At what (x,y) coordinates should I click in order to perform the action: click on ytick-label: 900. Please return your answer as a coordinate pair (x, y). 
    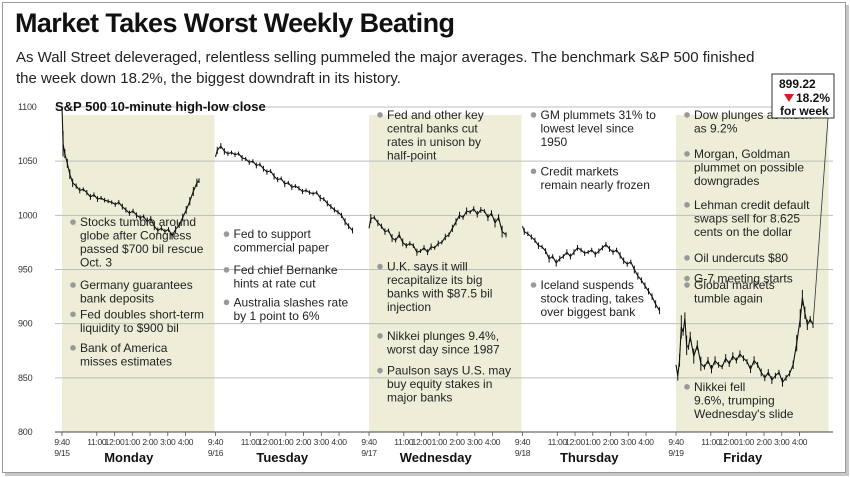
    Looking at the image, I should click on (25, 324).